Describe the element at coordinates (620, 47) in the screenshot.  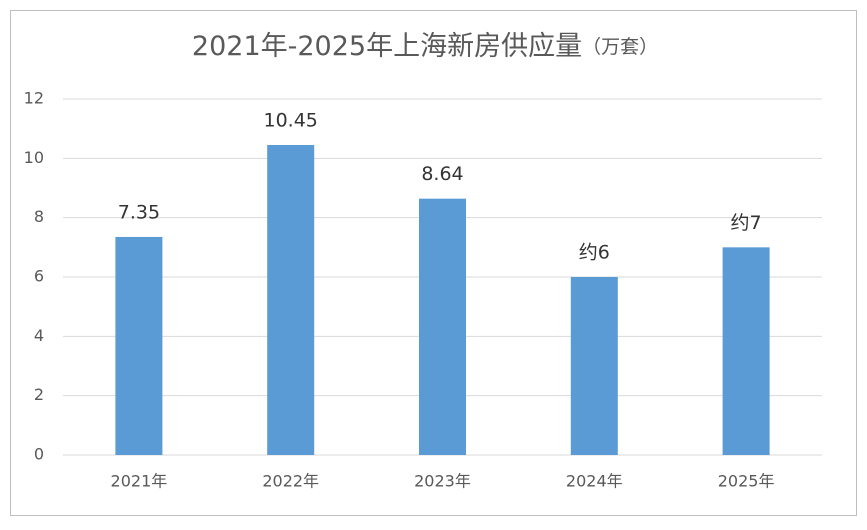
I see `chart-subtitle: （万套）` at that location.